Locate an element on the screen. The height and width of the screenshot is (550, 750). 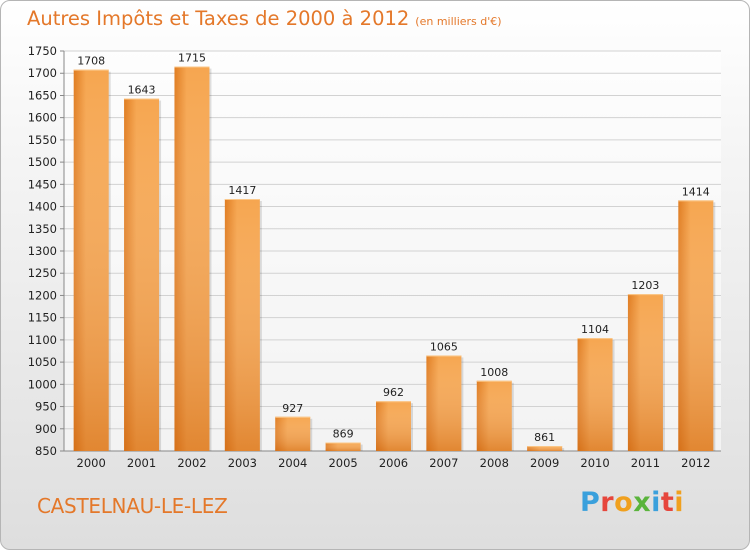
data-label: 1715 is located at coordinates (192, 58).